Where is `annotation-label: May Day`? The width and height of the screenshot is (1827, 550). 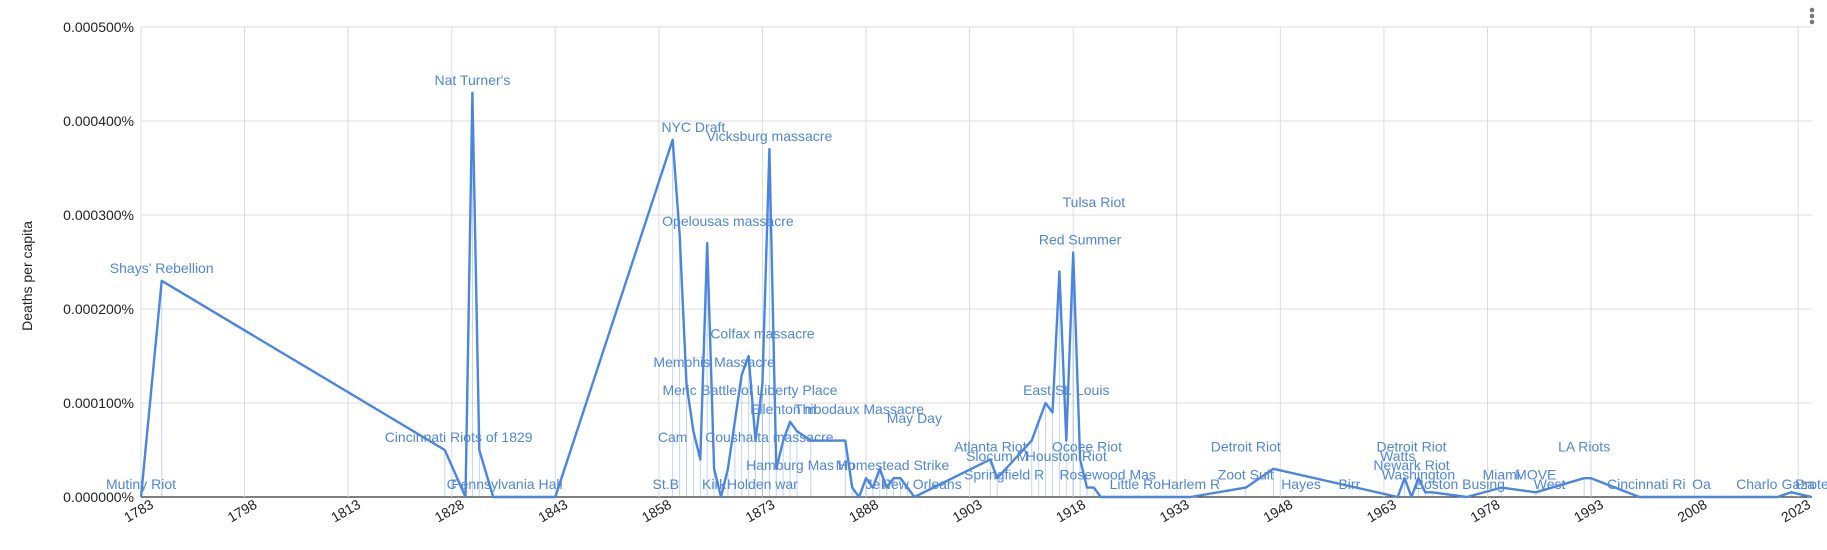
annotation-label: May Day is located at coordinates (914, 418).